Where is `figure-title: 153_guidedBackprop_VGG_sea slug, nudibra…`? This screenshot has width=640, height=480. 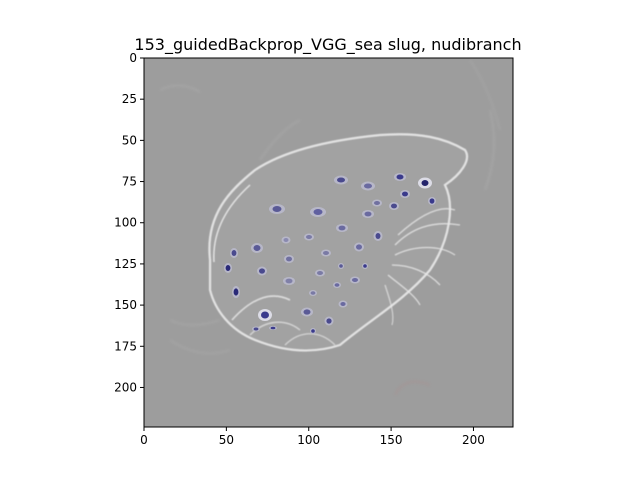 figure-title: 153_guidedBackprop_VGG_sea slug, nudibra… is located at coordinates (327, 45).